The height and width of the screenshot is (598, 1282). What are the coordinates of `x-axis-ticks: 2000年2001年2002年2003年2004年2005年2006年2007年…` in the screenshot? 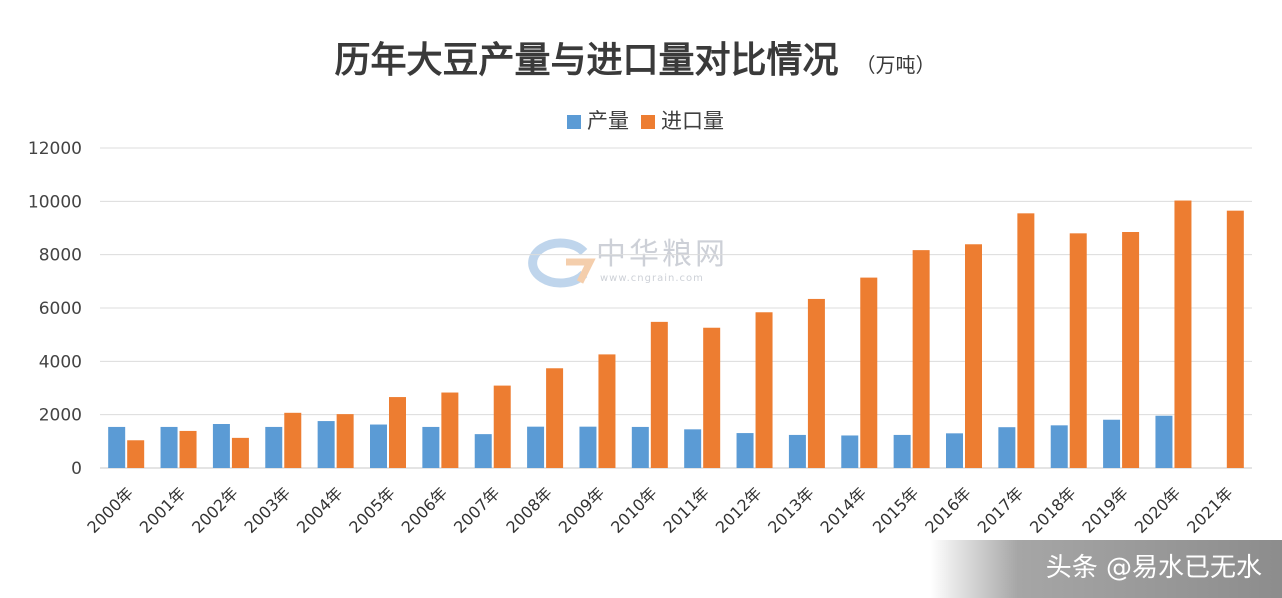 It's located at (659, 510).